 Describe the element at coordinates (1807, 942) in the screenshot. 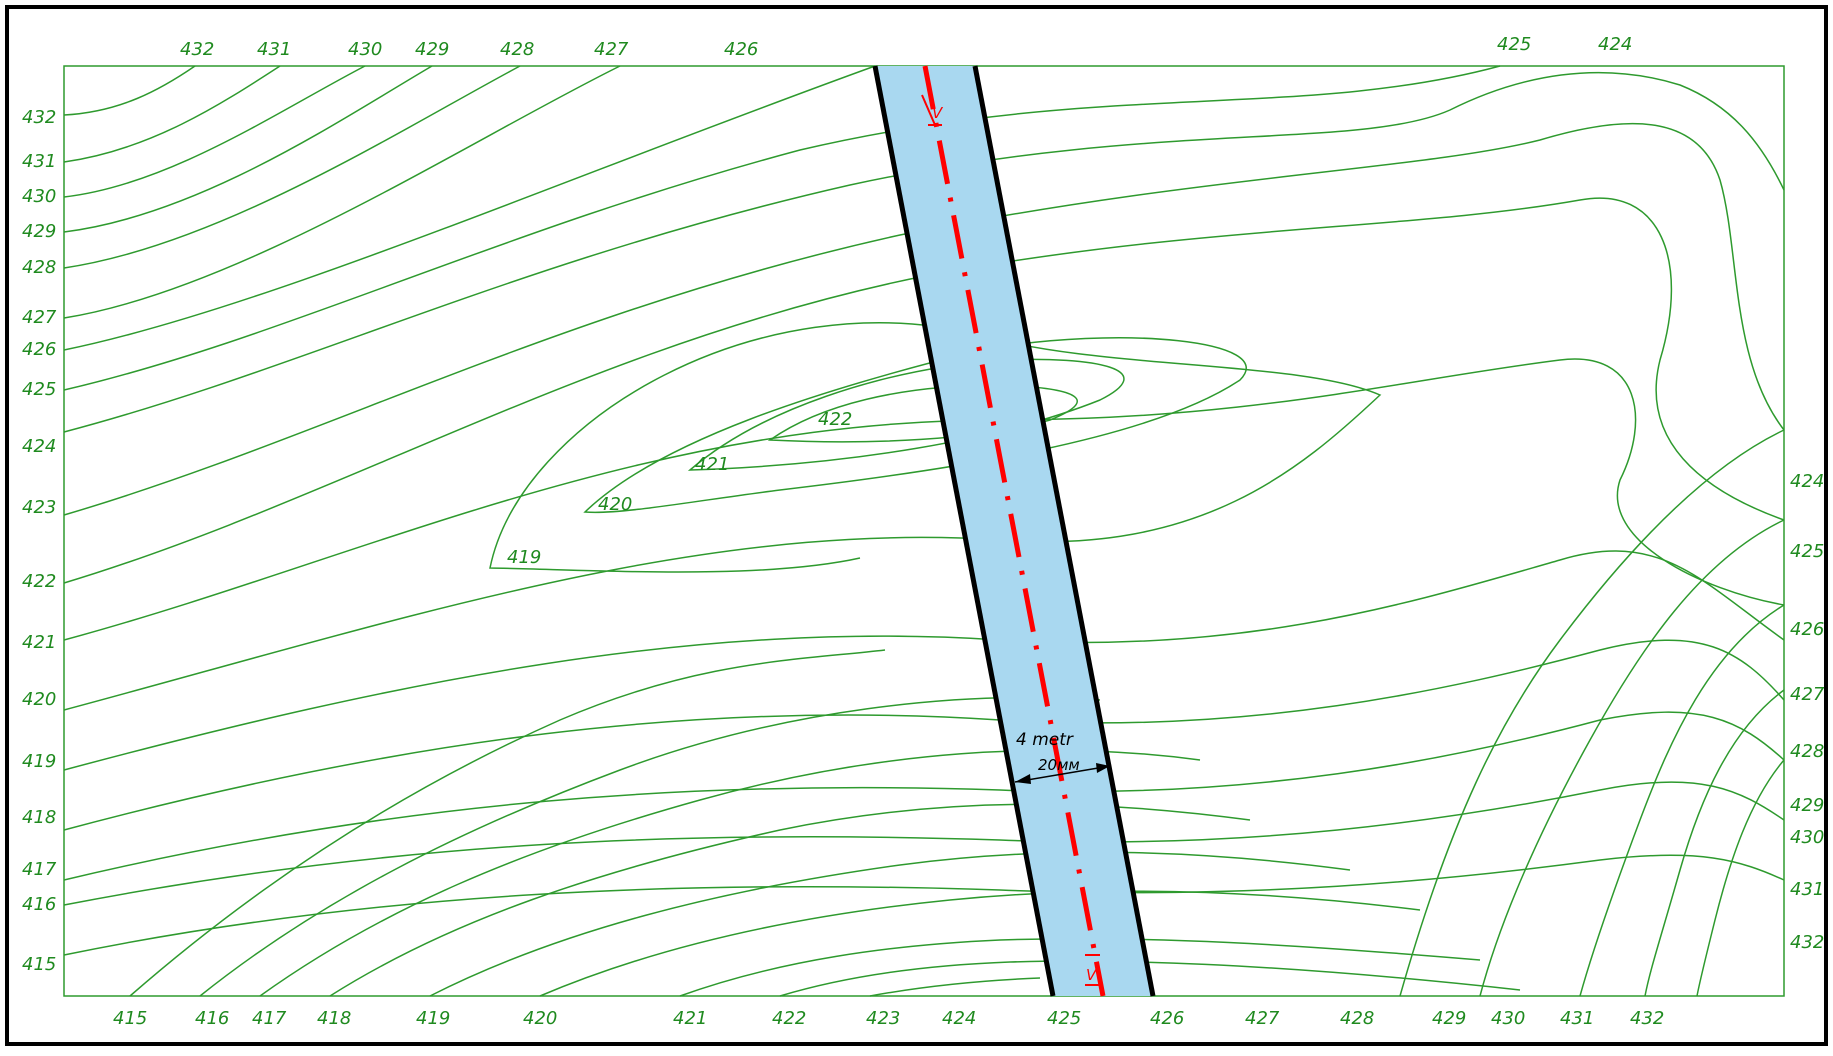

I see `elevation-label-right: 432` at that location.